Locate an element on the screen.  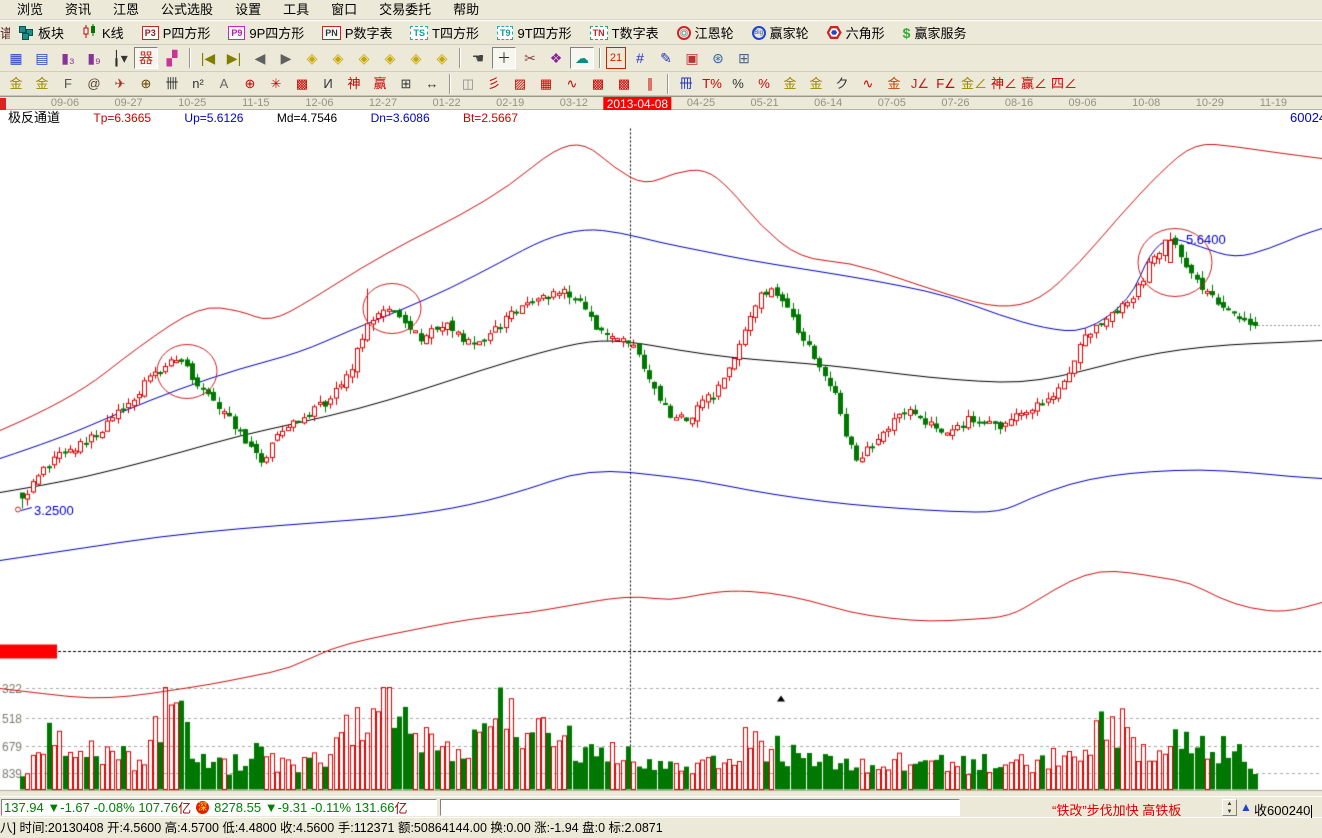
f-angle-icon: F∠ is located at coordinates (946, 83).